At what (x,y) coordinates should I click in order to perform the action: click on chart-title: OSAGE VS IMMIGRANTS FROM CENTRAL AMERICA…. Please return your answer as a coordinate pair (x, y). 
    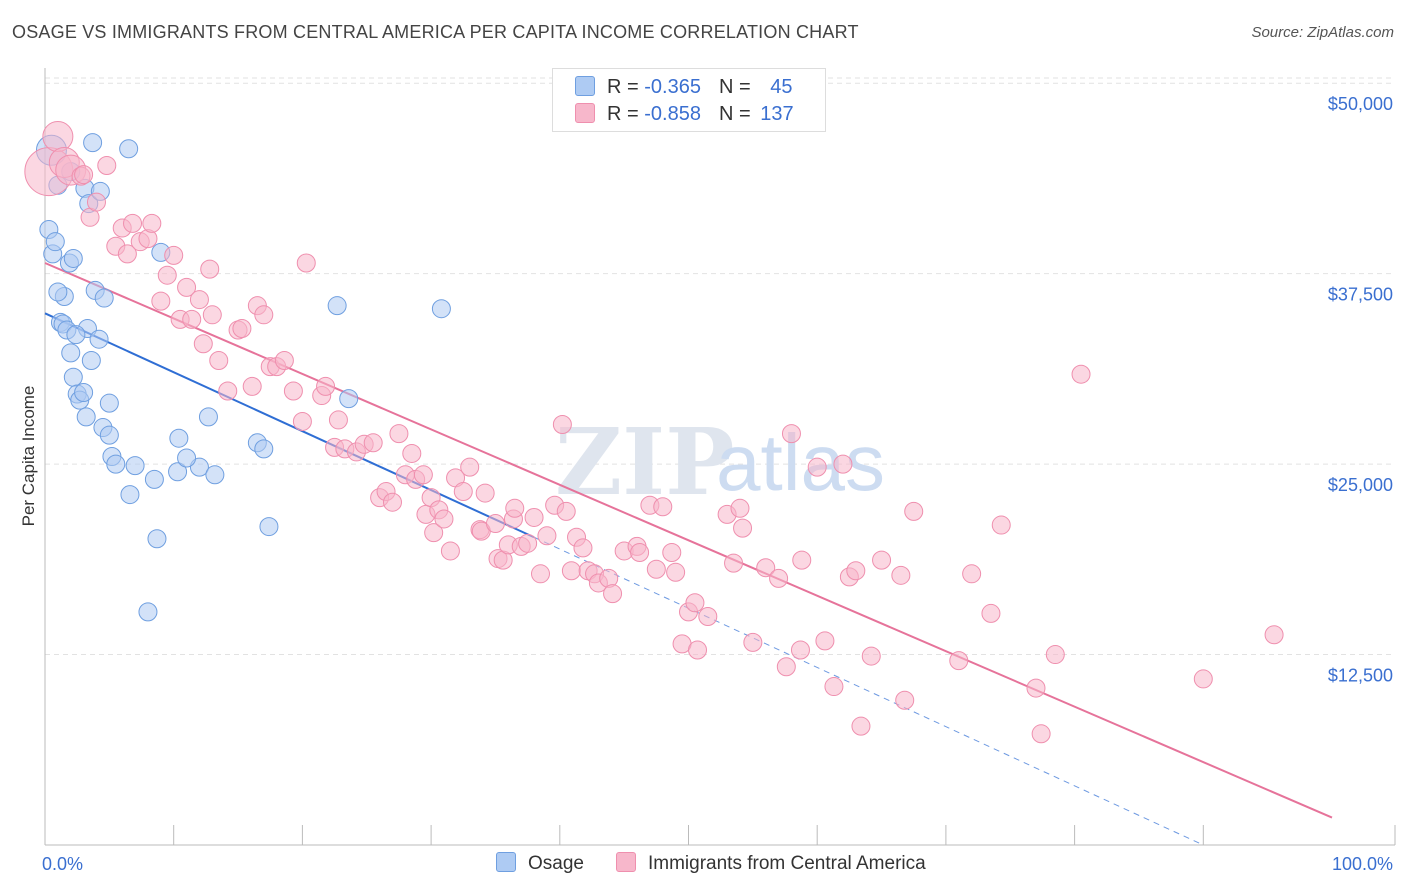
    Looking at the image, I should click on (435, 32).